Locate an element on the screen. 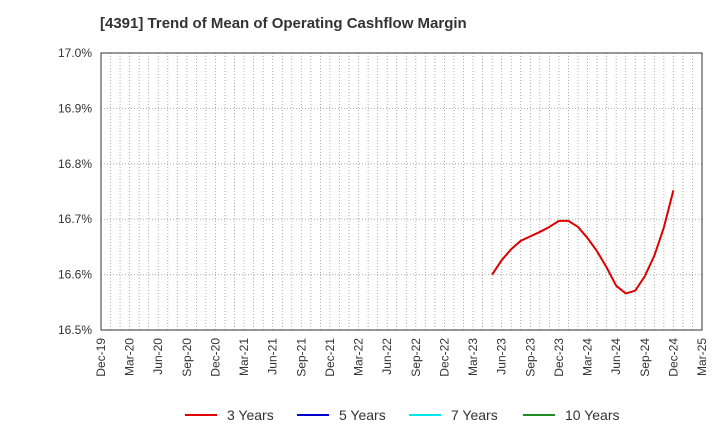 This screenshot has height=440, width=720. x-tick-label: Jun-22 is located at coordinates (387, 356).